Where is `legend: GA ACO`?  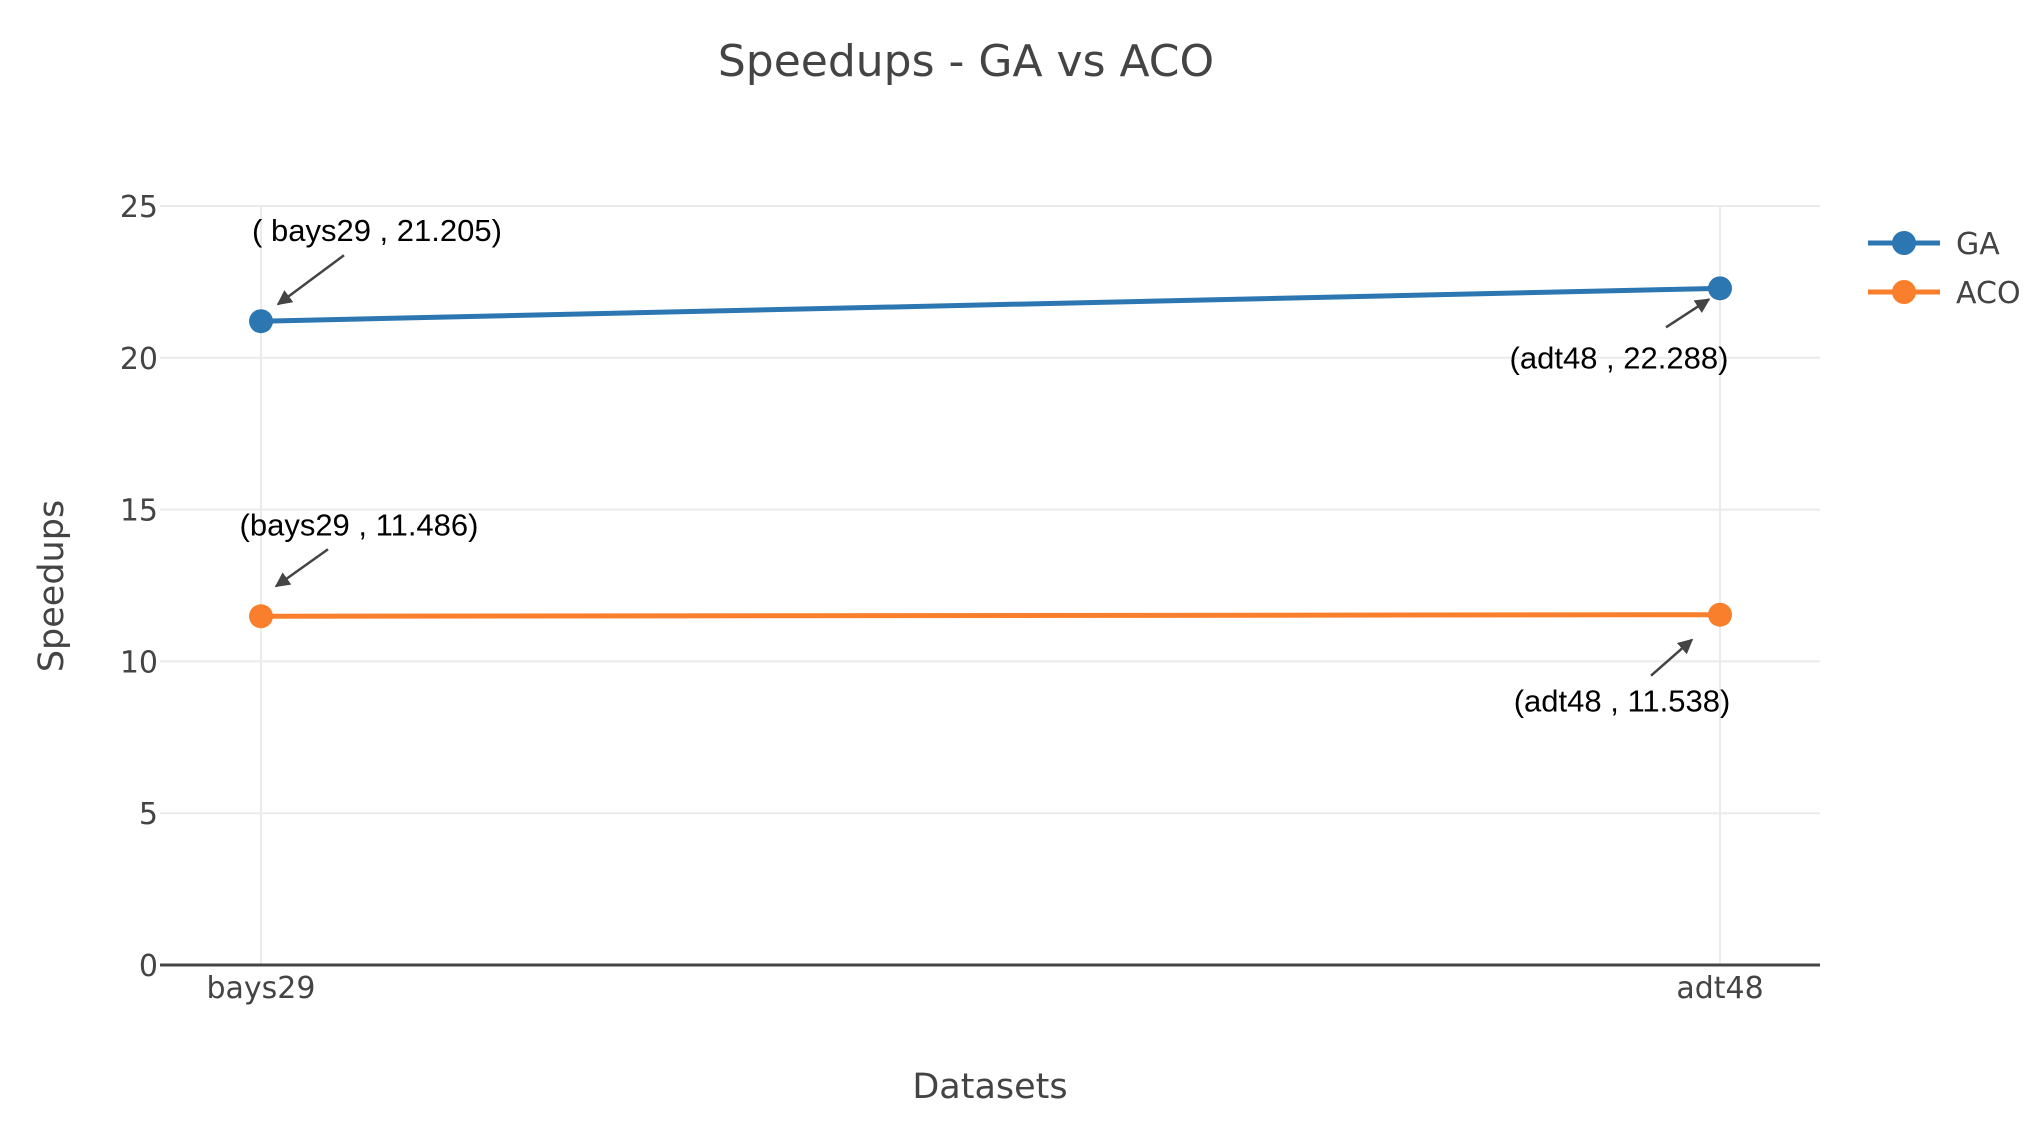
legend: GA ACO is located at coordinates (1944, 269).